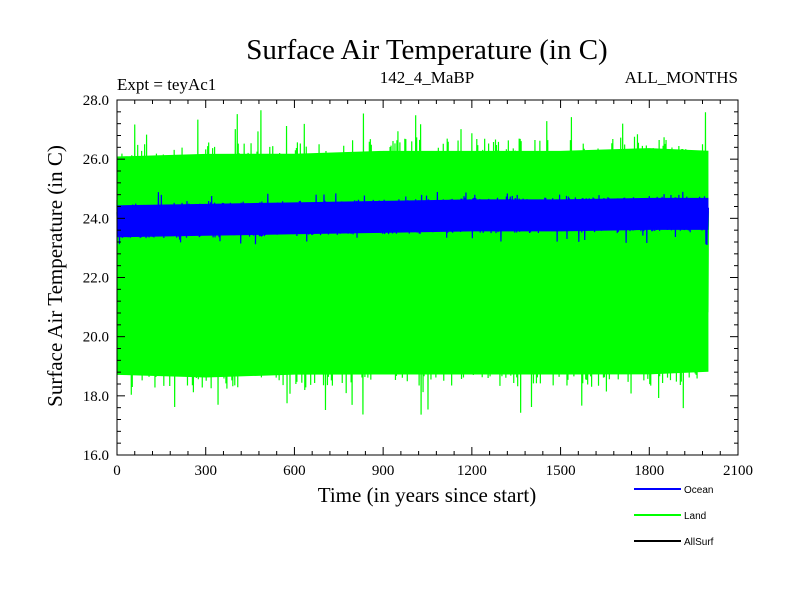 The image size is (800, 600). I want to click on y-tick-label: 18.0, so click(96, 397).